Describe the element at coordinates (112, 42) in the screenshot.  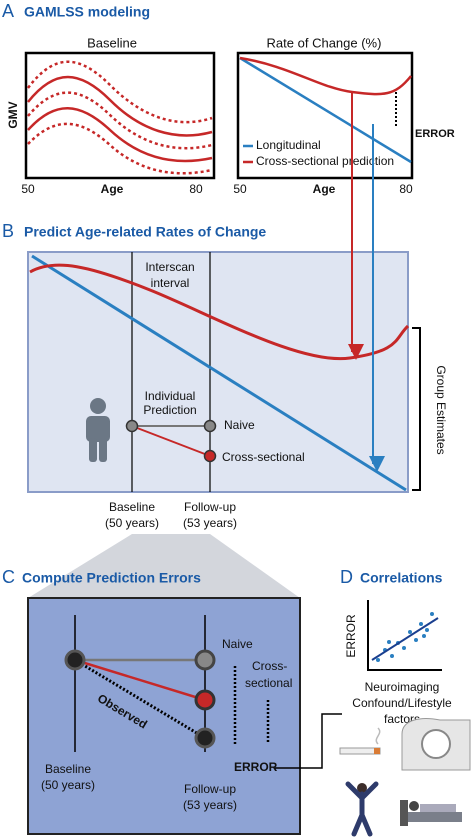
I see `plot-title: Baseline` at that location.